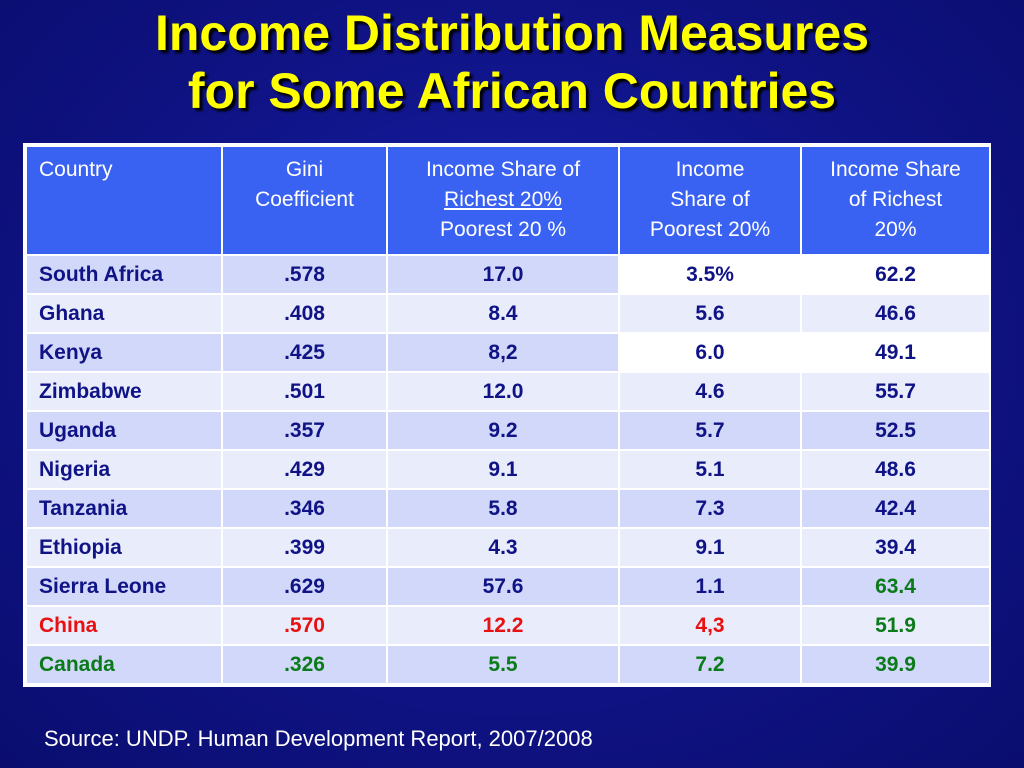 This screenshot has height=768, width=1024. Describe the element at coordinates (895, 430) in the screenshot. I see `cell-richest: 52.5` at that location.